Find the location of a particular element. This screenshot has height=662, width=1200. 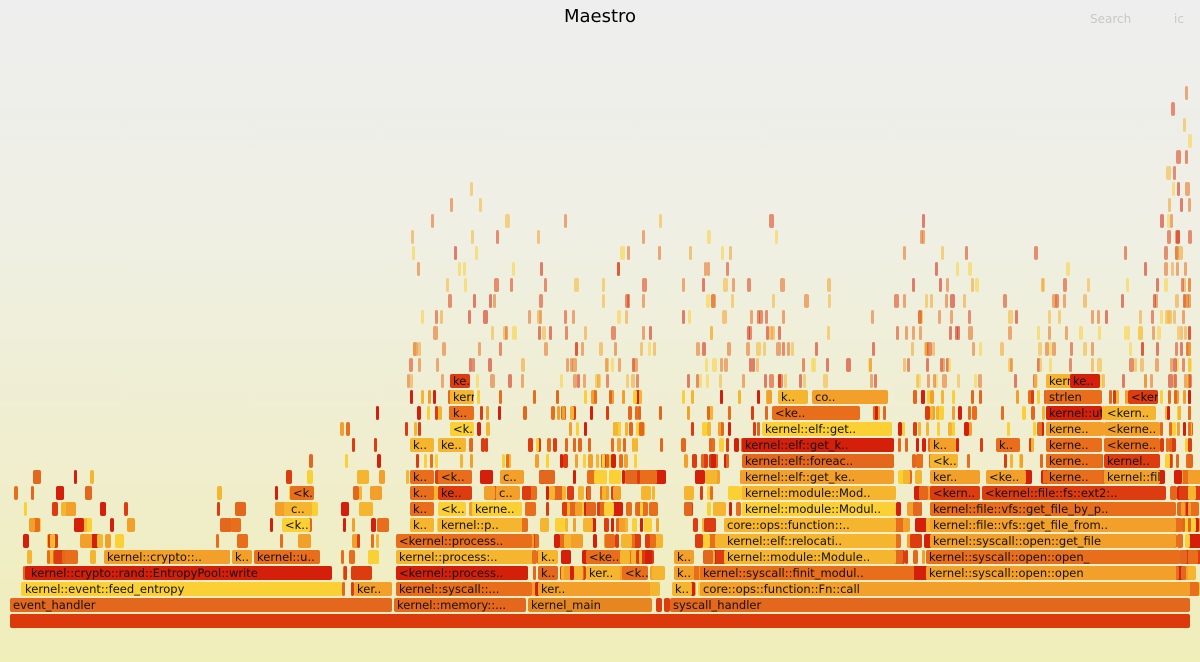

flame-frame: k.. is located at coordinates (548, 573).